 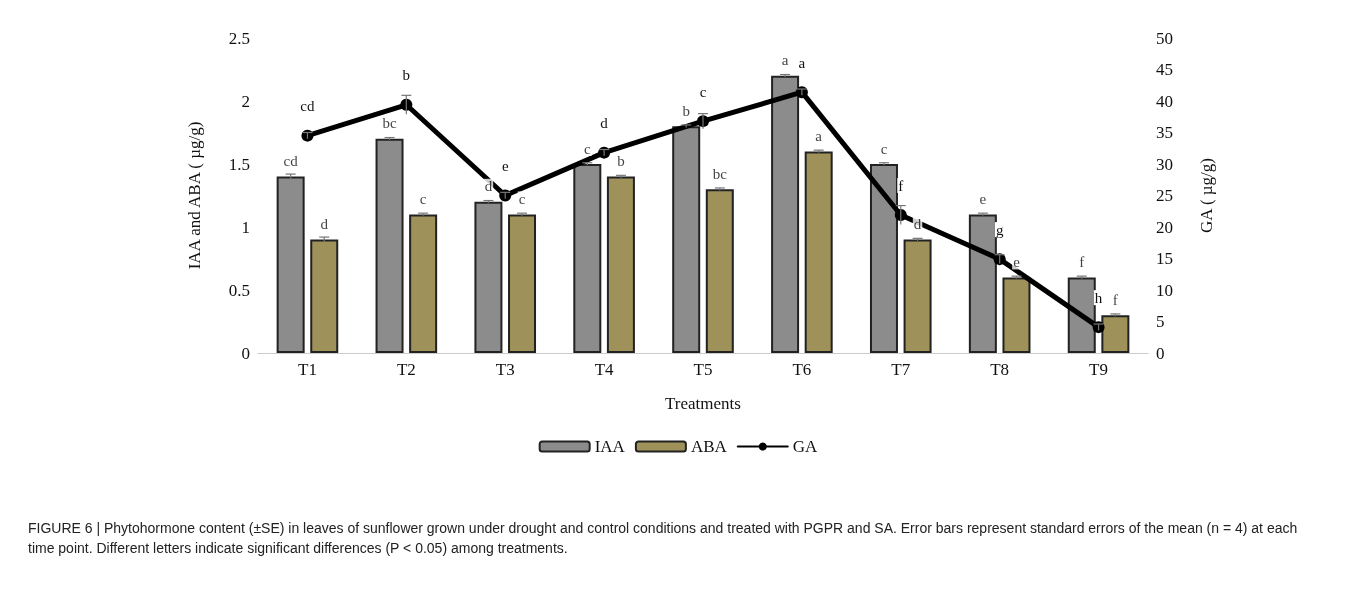 What do you see at coordinates (1098, 369) in the screenshot?
I see `x-tick-label: T9` at bounding box center [1098, 369].